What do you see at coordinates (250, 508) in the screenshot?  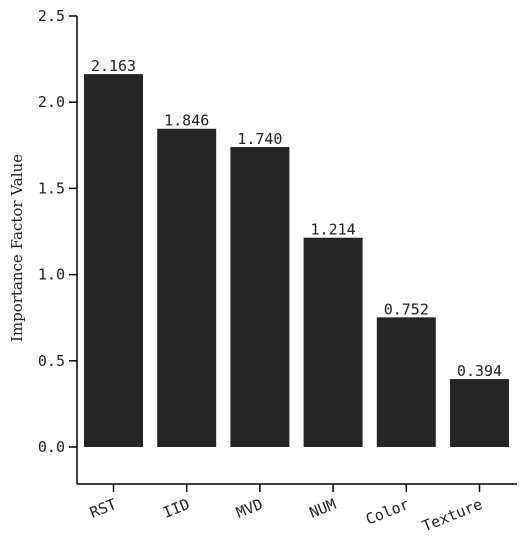 I see `x-tick-label-mvd: MVD` at bounding box center [250, 508].